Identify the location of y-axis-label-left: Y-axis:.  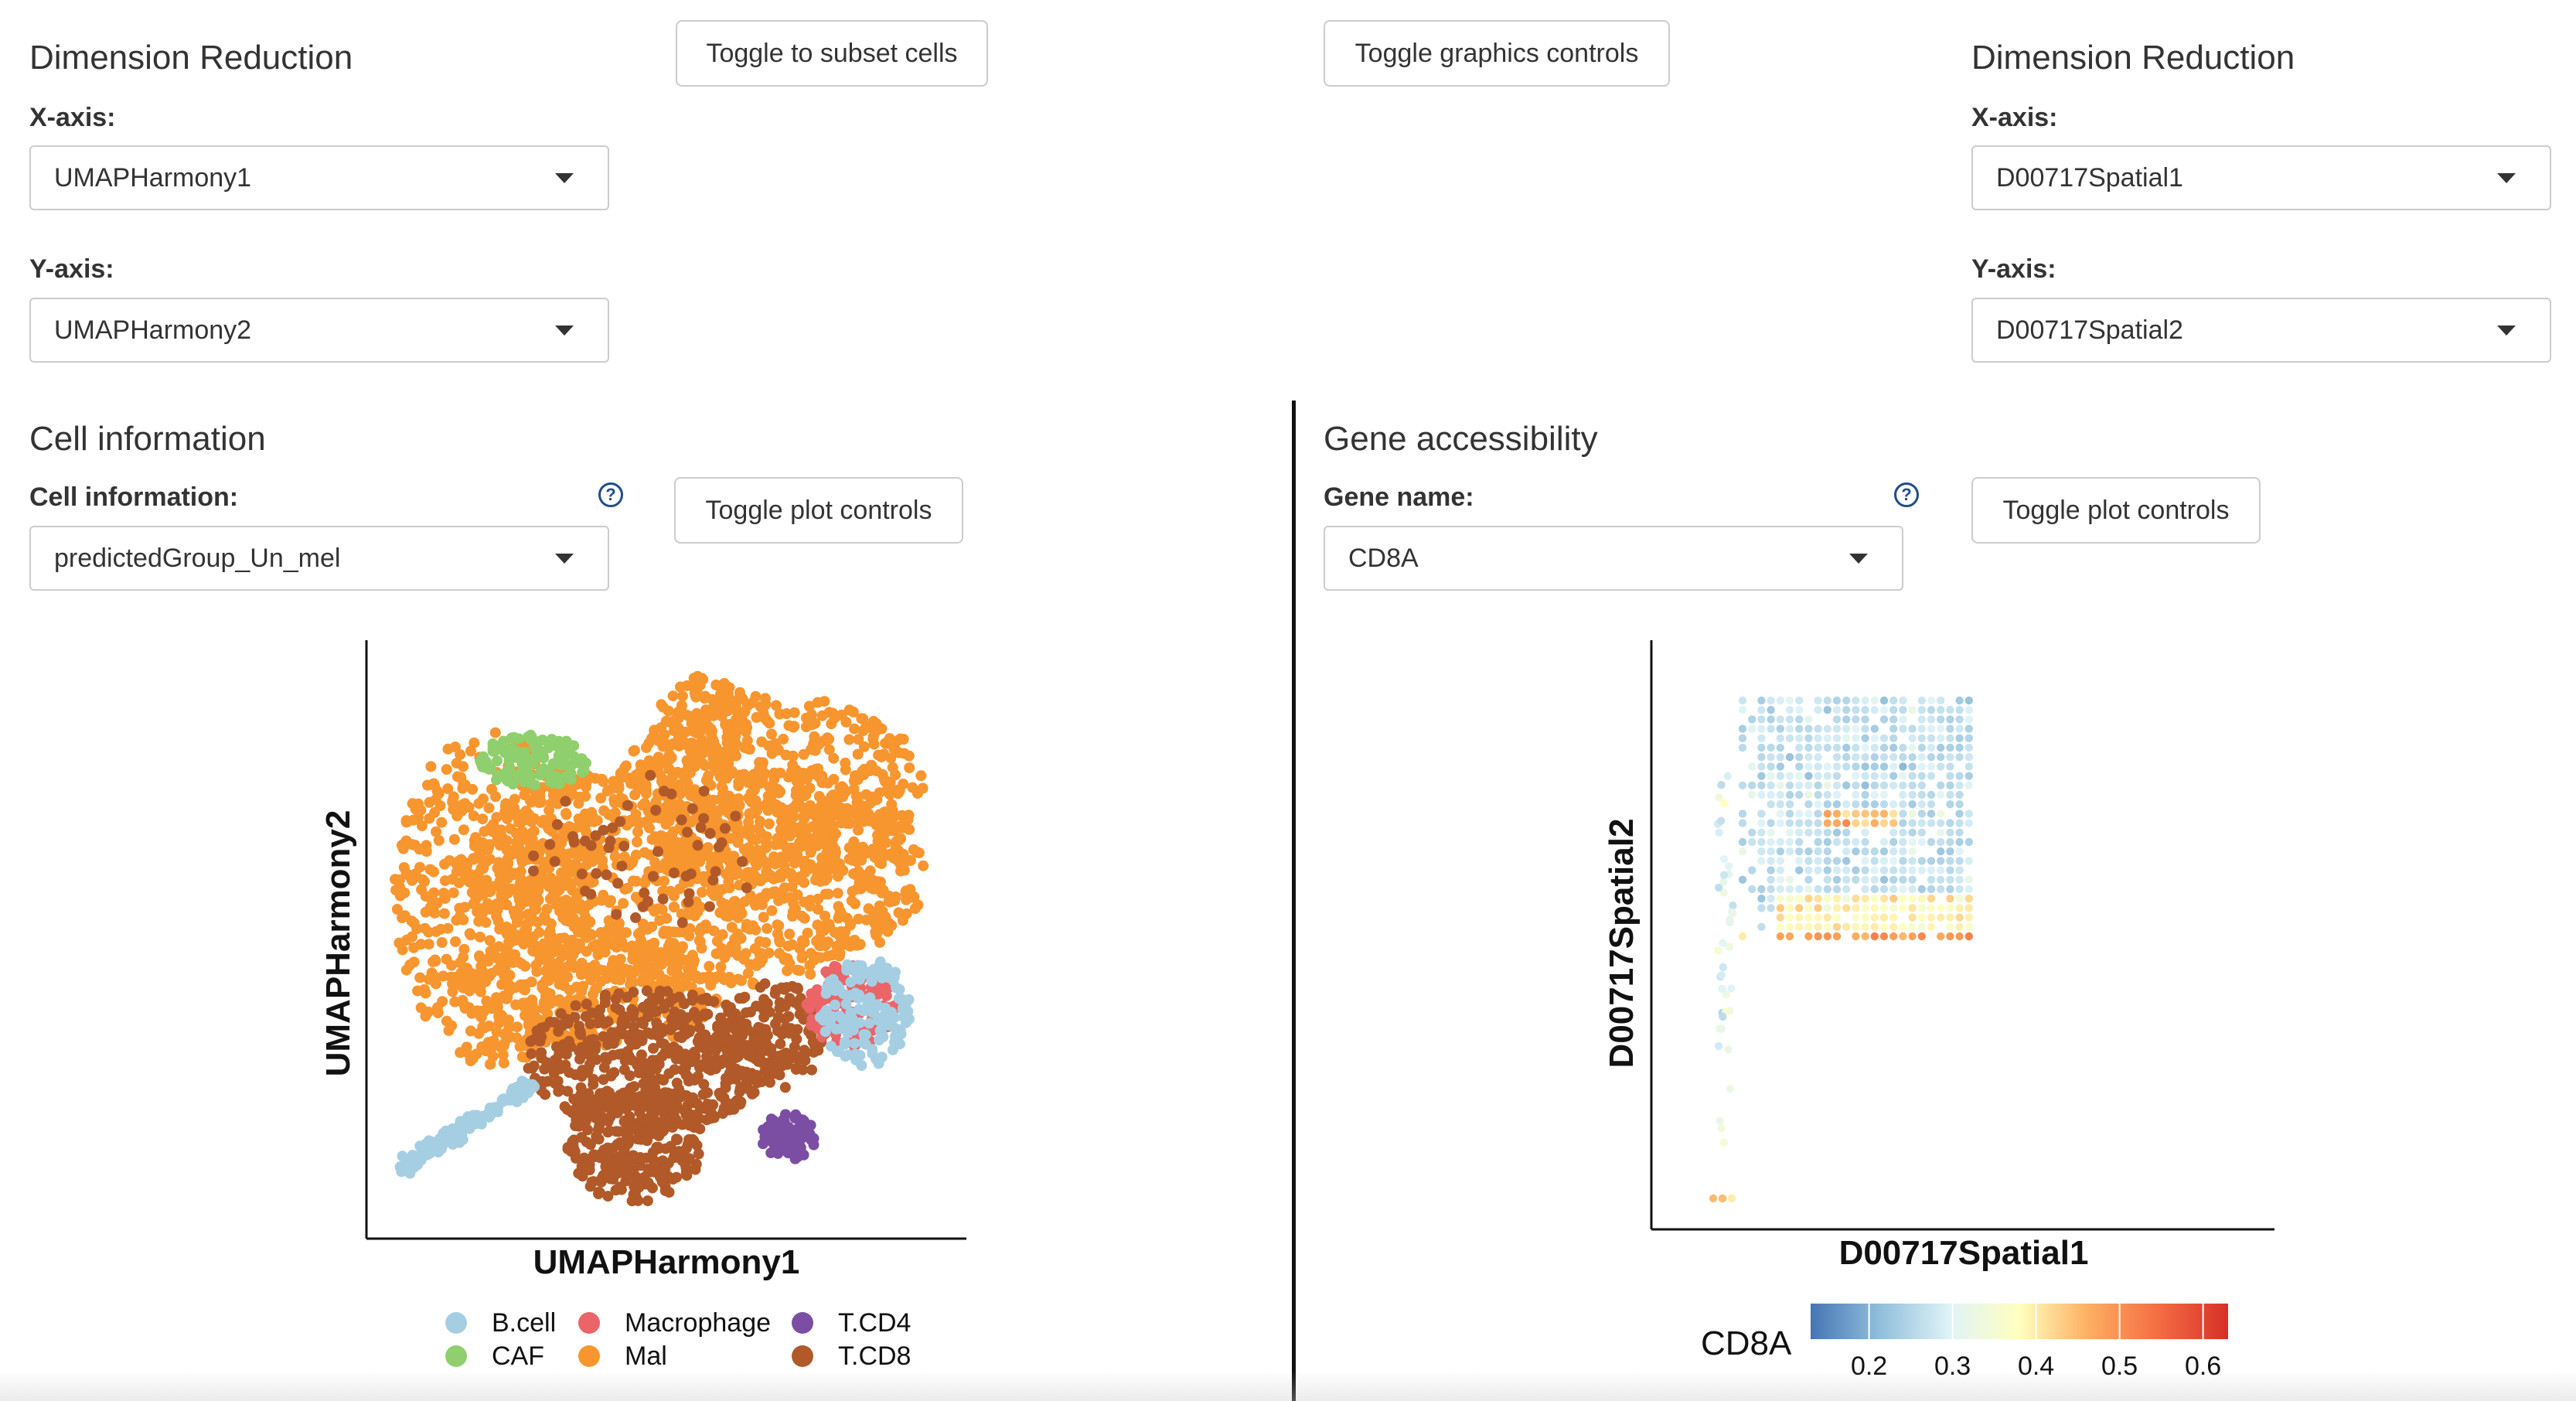
(71, 269).